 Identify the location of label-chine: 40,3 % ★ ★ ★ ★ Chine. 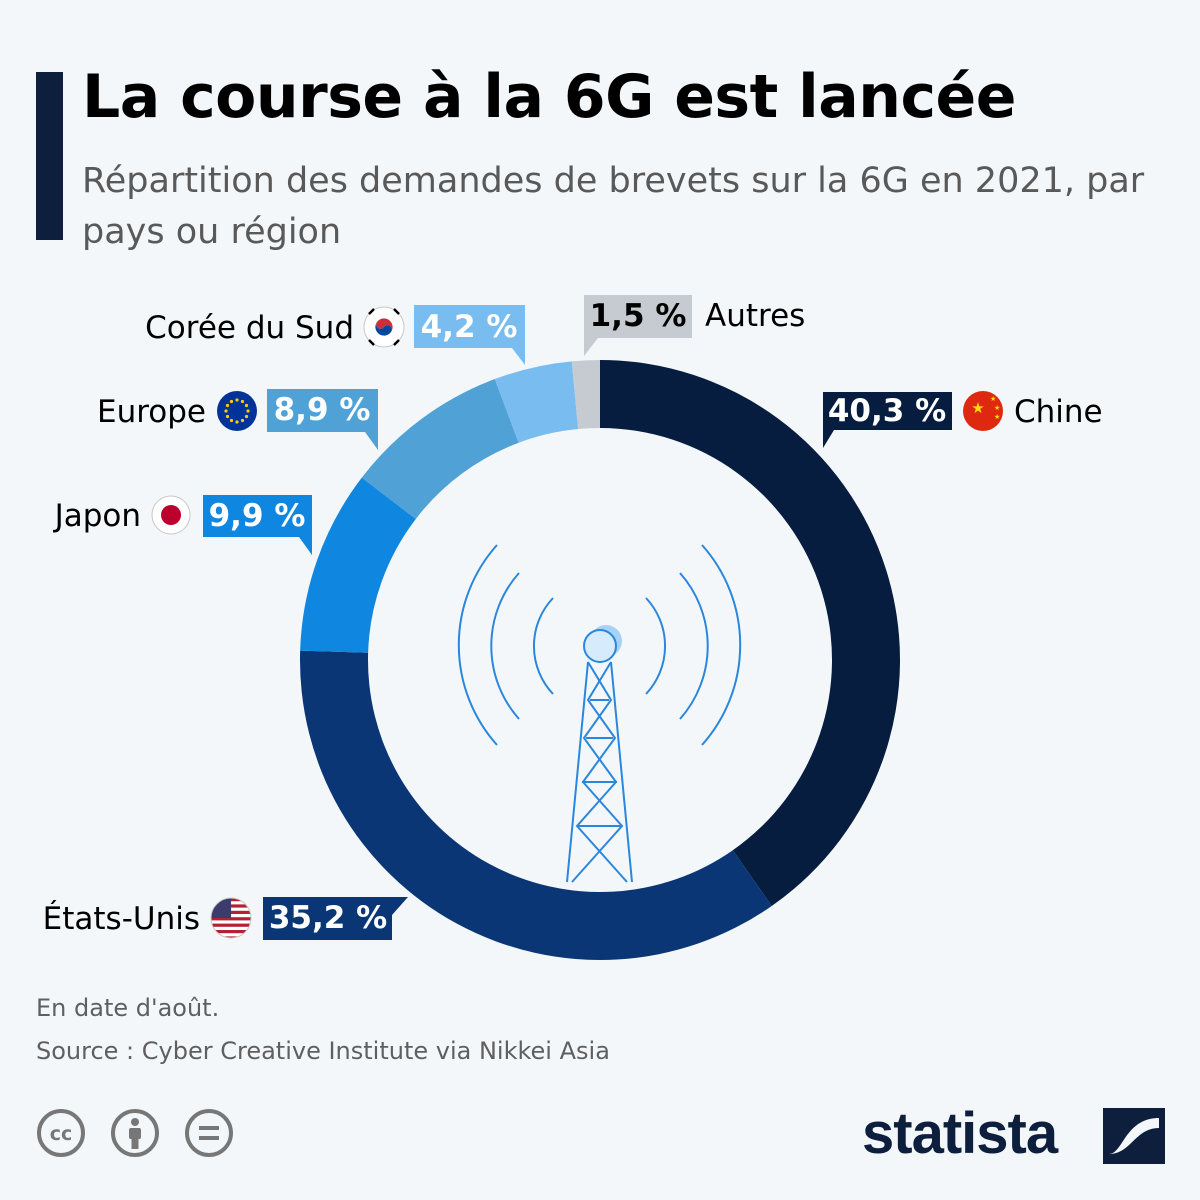
(963, 419).